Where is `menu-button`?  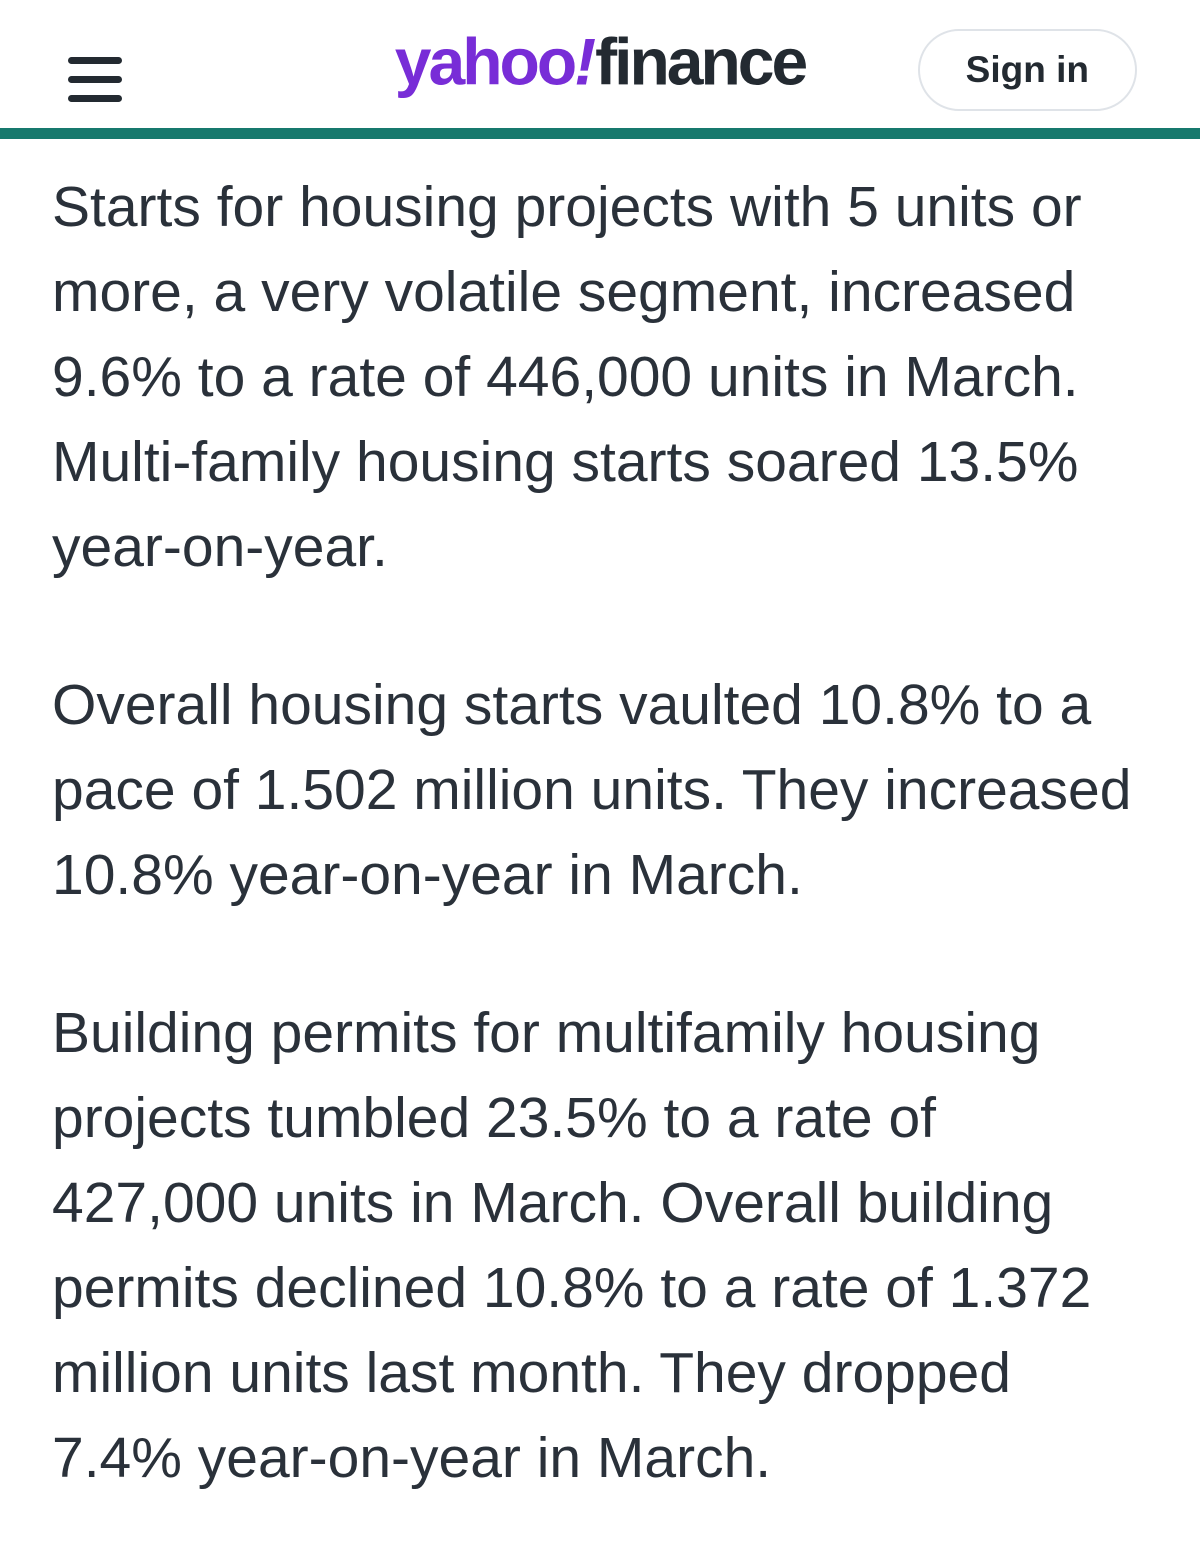
menu-button is located at coordinates (95, 79).